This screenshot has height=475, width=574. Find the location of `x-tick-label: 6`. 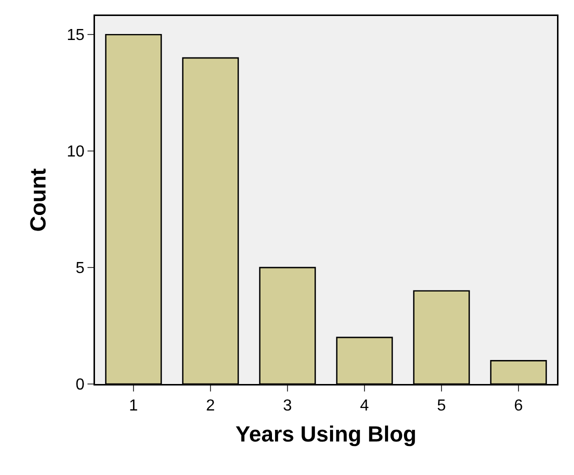

x-tick-label: 6 is located at coordinates (519, 406).